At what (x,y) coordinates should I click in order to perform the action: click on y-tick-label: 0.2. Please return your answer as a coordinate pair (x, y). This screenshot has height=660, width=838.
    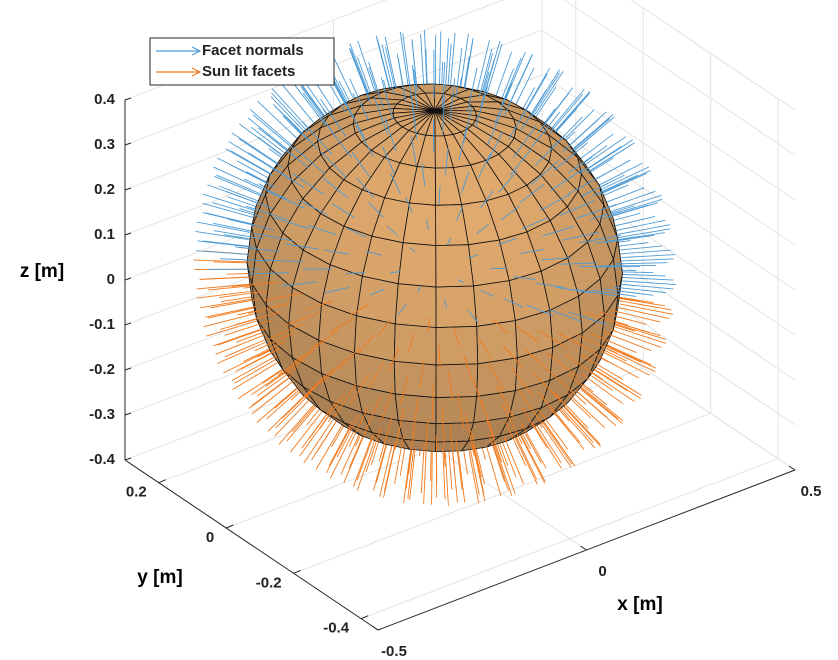
    Looking at the image, I should click on (136, 492).